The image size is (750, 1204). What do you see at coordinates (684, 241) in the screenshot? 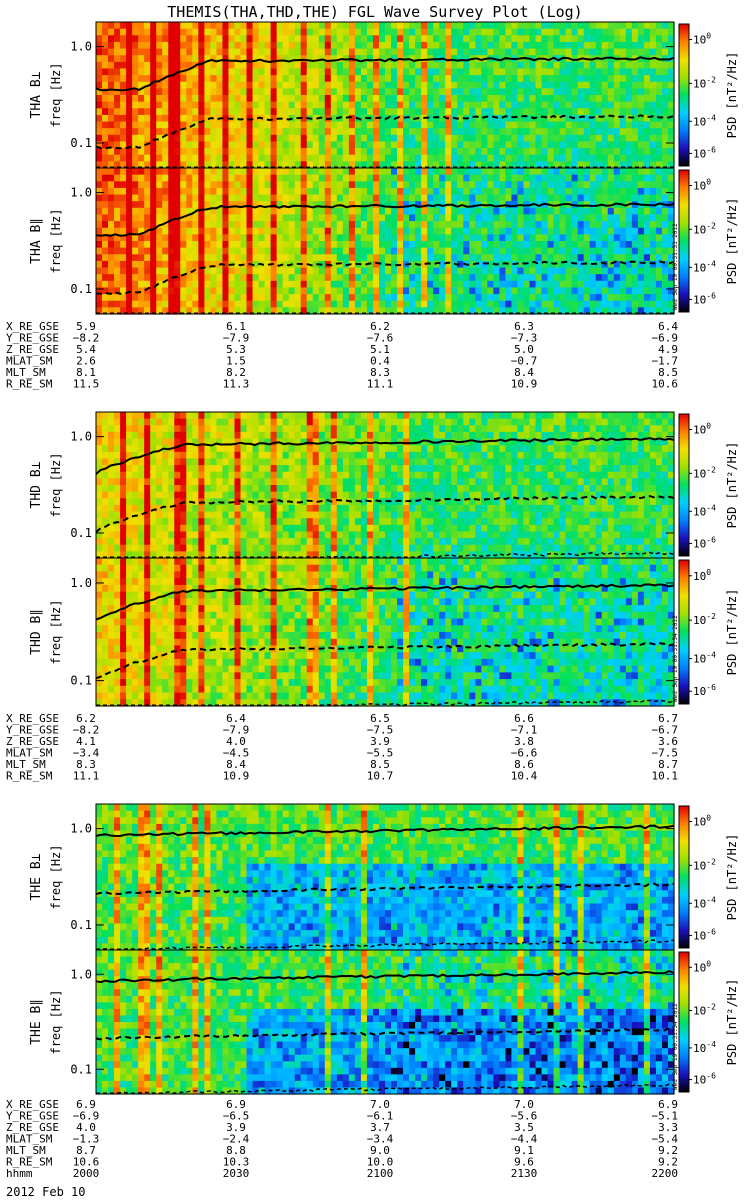
I see `colorbar` at bounding box center [684, 241].